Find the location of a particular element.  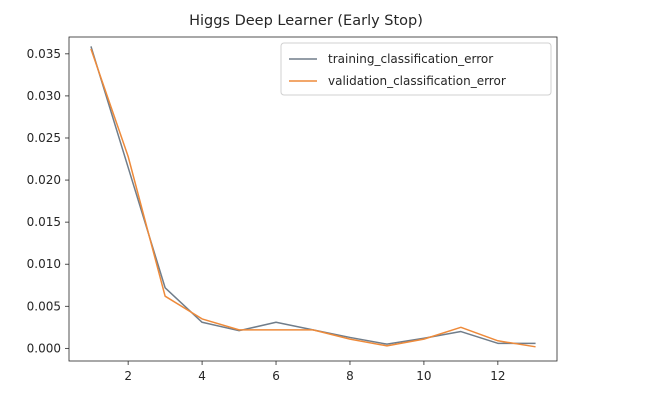

x-tick-label: 8 is located at coordinates (350, 376).